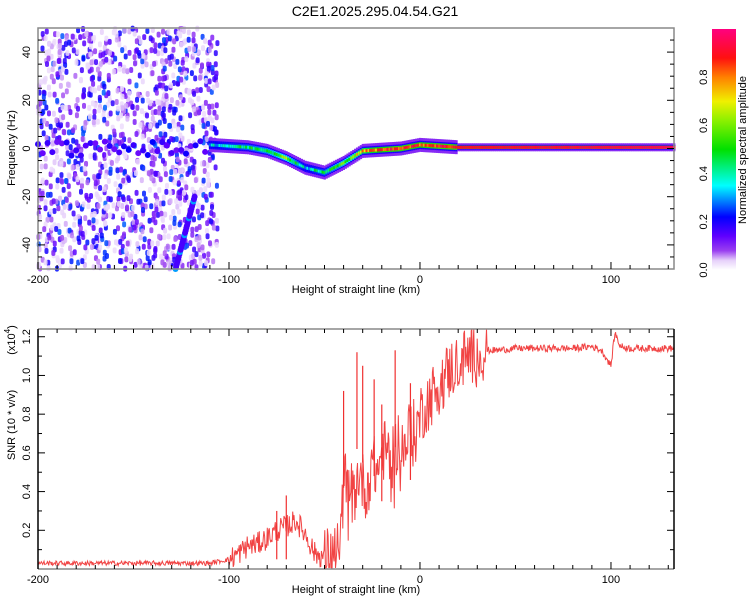 The height and width of the screenshot is (600, 750). Describe the element at coordinates (12, 343) in the screenshot. I see `snr-multiplier-base: (x10` at that location.